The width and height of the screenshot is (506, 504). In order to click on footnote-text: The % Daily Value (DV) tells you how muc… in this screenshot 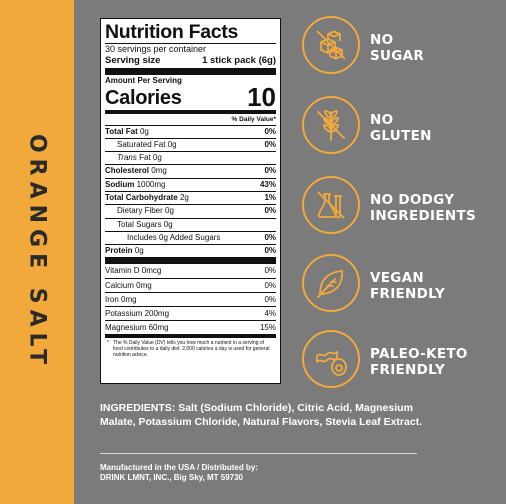, I will do `click(191, 348)`.